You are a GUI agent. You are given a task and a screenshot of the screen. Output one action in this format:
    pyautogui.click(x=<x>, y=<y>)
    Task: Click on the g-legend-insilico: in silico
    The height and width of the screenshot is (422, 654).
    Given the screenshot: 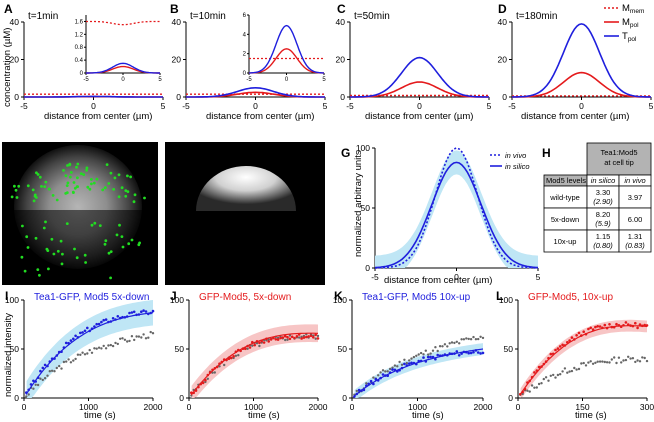 What is the action you would take?
    pyautogui.click(x=517, y=166)
    